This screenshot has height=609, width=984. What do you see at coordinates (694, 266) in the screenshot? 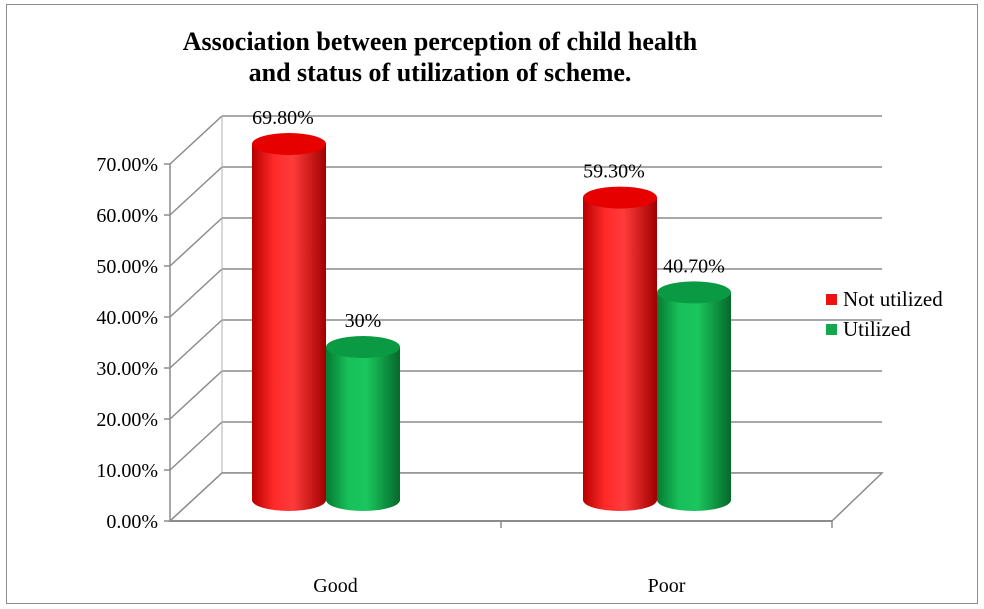
I see `data-label: 40.70%` at bounding box center [694, 266].